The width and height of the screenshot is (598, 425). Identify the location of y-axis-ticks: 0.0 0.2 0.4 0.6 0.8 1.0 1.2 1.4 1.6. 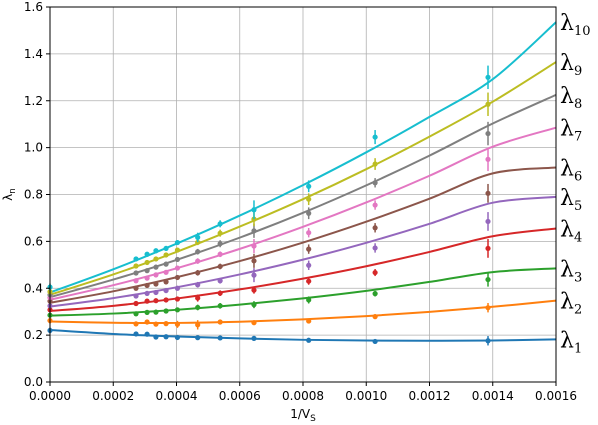
(37, 194).